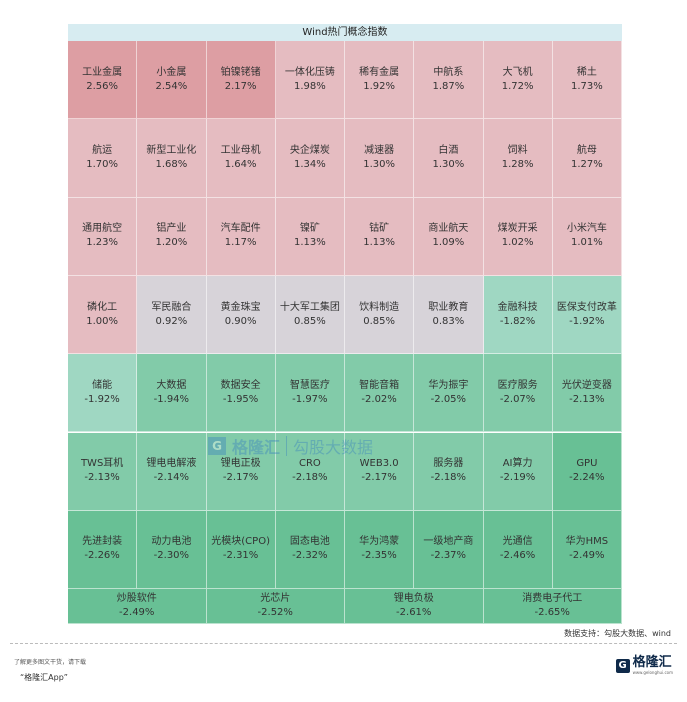 This screenshot has height=702, width=687. I want to click on cell-label: 一级地产商, so click(448, 542).